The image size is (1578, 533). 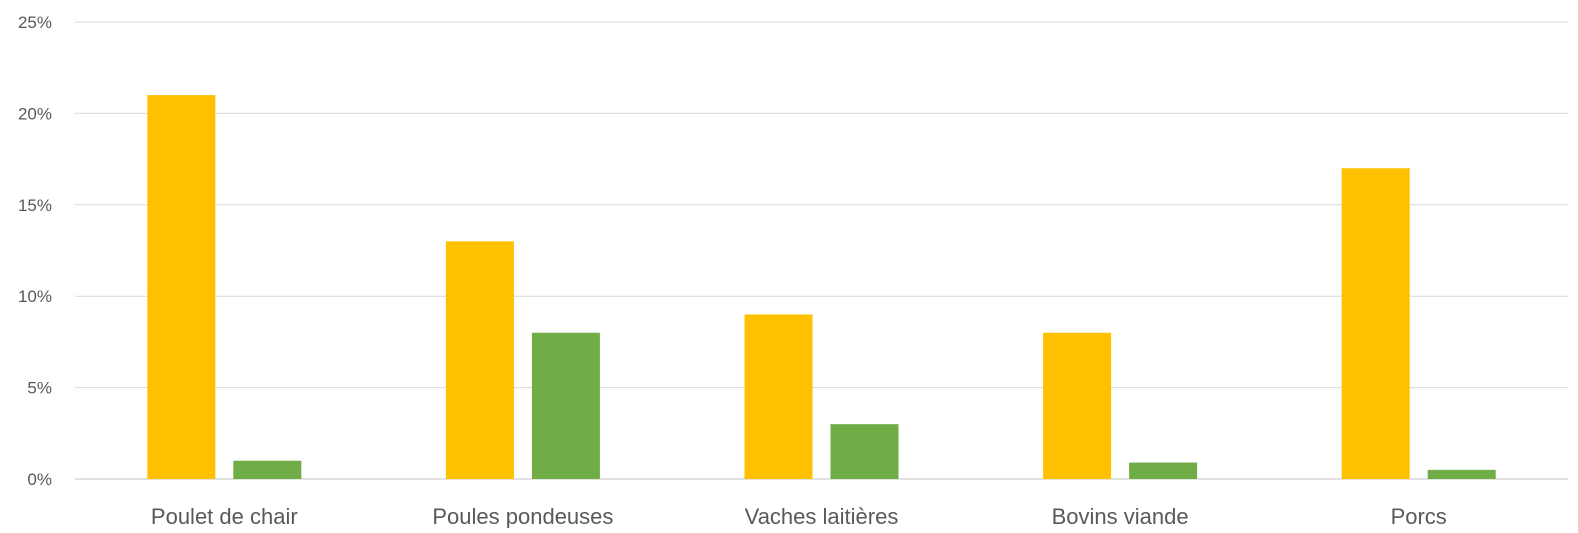 What do you see at coordinates (35, 296) in the screenshot?
I see `y-tick-label: 10%` at bounding box center [35, 296].